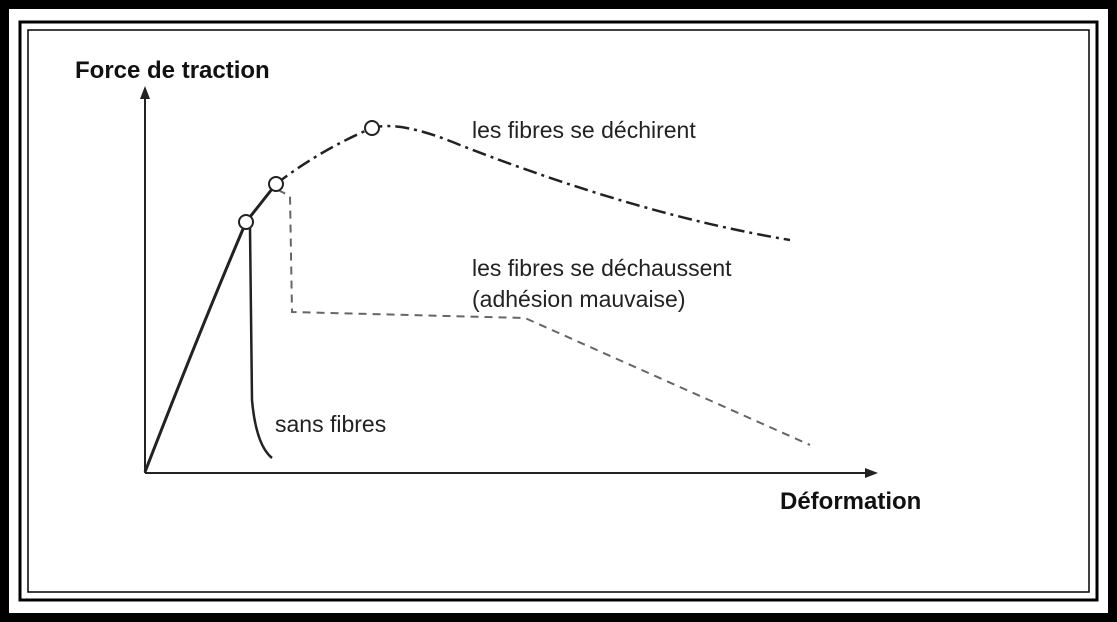 The height and width of the screenshot is (622, 1117). Describe the element at coordinates (533, 183) in the screenshot. I see `curve-fibres-tear` at that location.